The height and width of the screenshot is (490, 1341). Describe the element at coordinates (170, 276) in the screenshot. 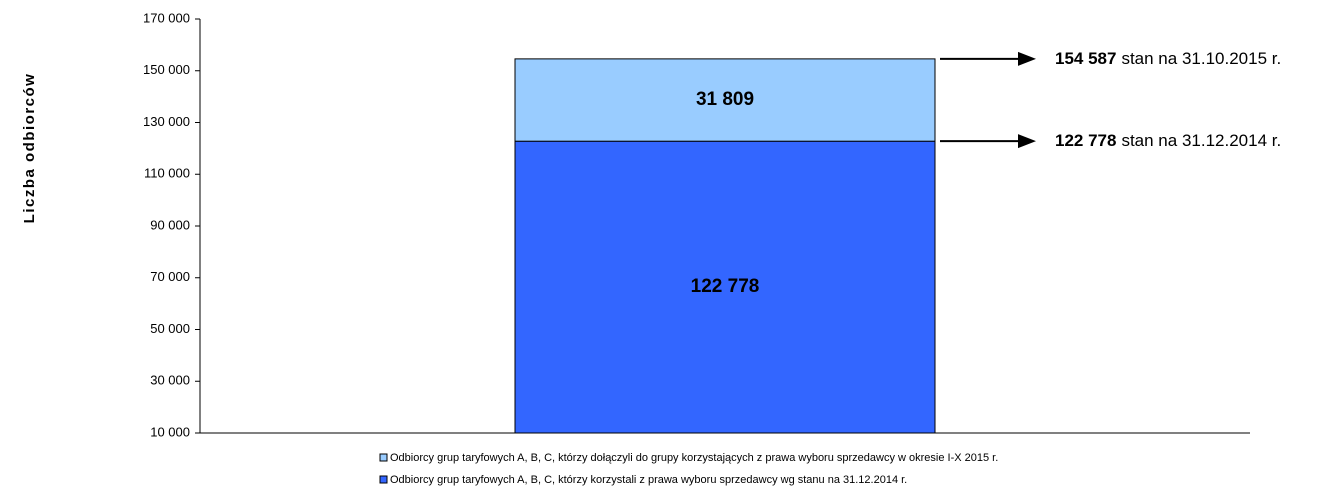

I see `y-tick-label: 70 000` at that location.